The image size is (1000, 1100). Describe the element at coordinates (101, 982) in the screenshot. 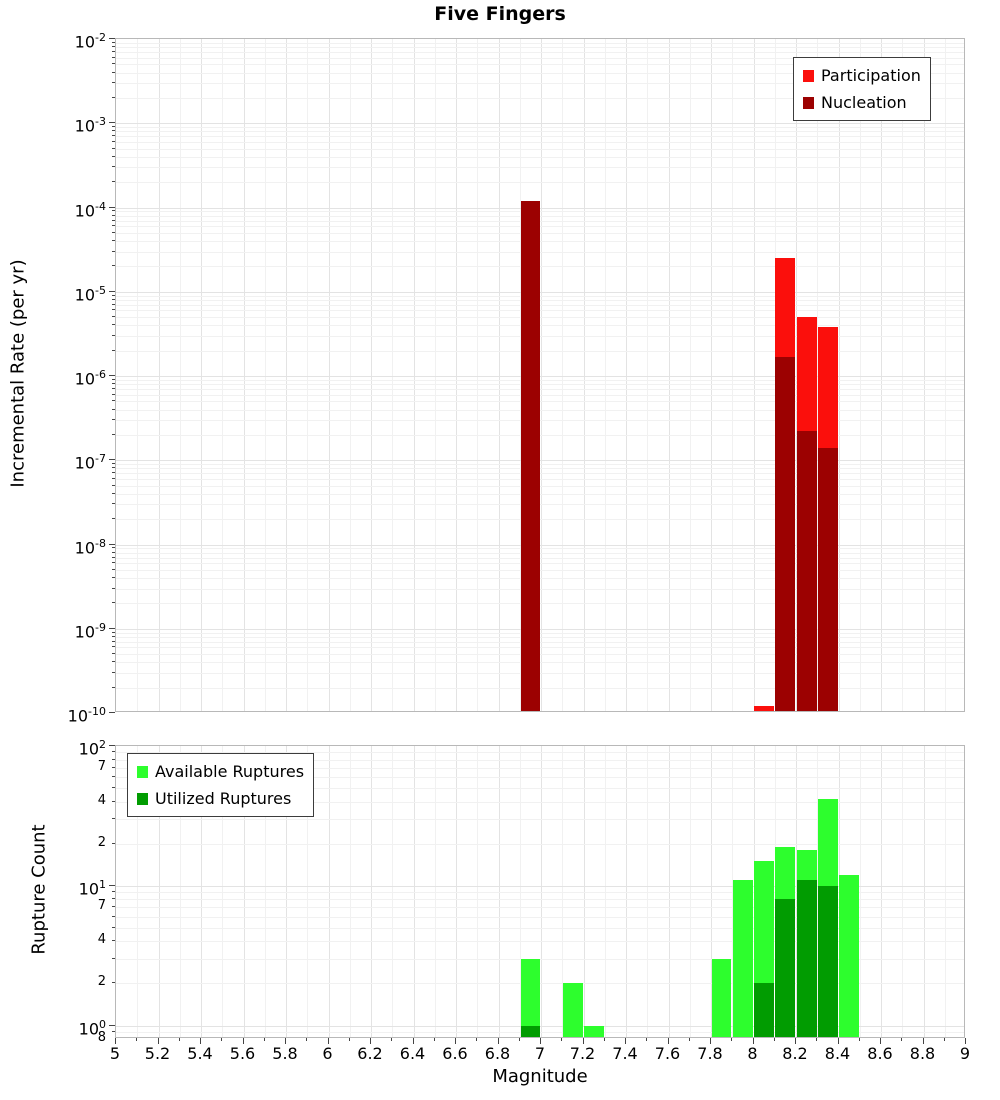

I see `y-minor-tick-label: 2` at that location.